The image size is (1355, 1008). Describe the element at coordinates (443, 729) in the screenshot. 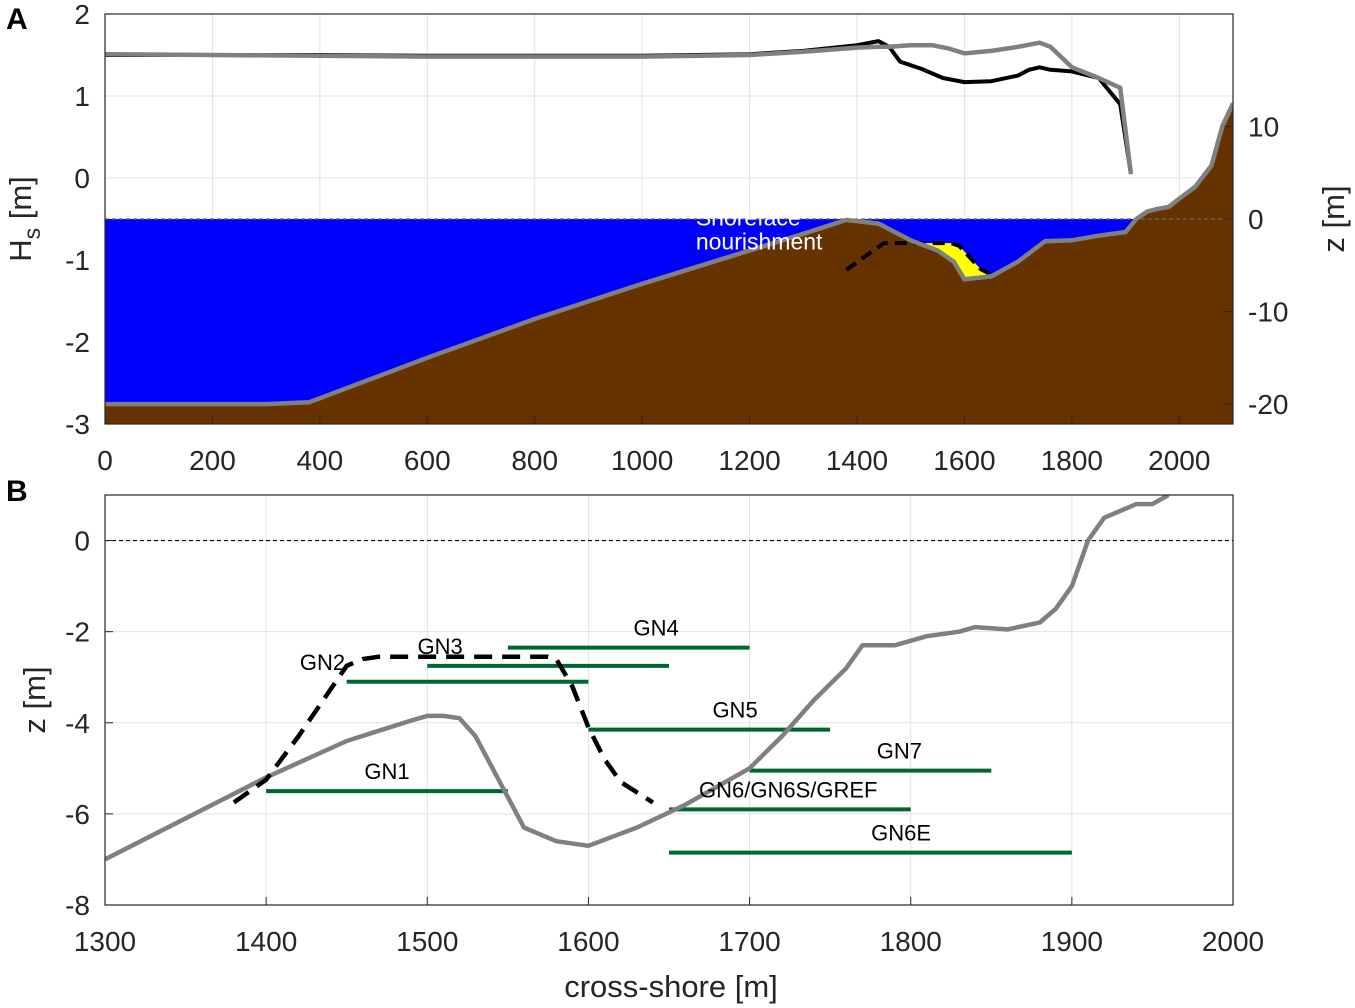

I see `nourishment-profile-line` at that location.